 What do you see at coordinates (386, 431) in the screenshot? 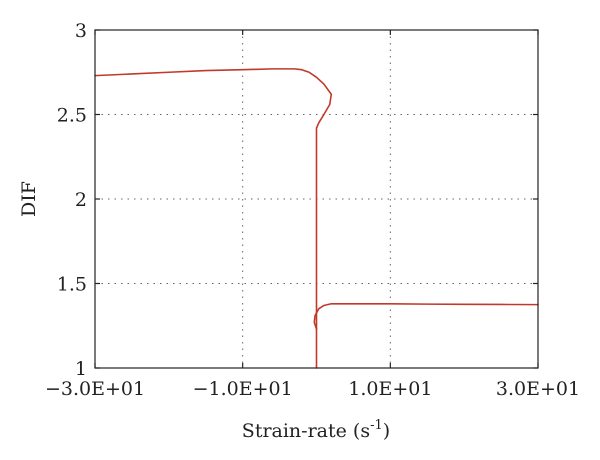
I see `x-axis-label-close: )` at bounding box center [386, 431].